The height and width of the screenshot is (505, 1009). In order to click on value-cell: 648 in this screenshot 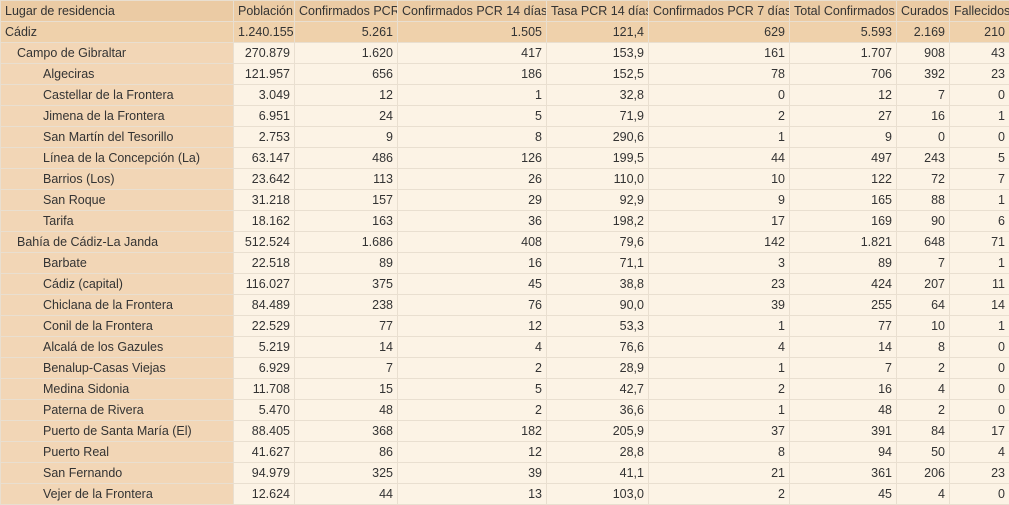, I will do `click(923, 242)`.